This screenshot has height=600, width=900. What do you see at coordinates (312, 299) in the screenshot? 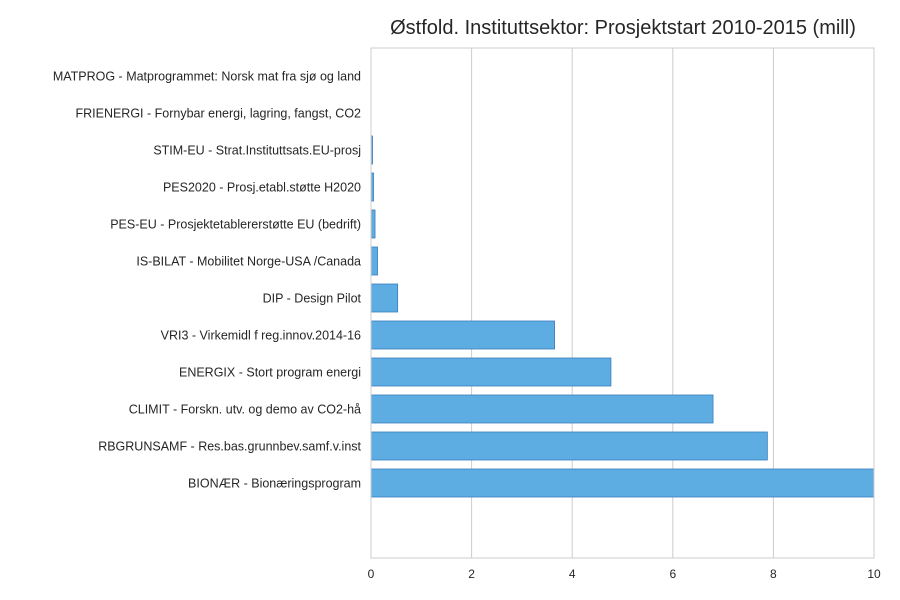
I see `category-label: DIP - Design Pilot` at bounding box center [312, 299].